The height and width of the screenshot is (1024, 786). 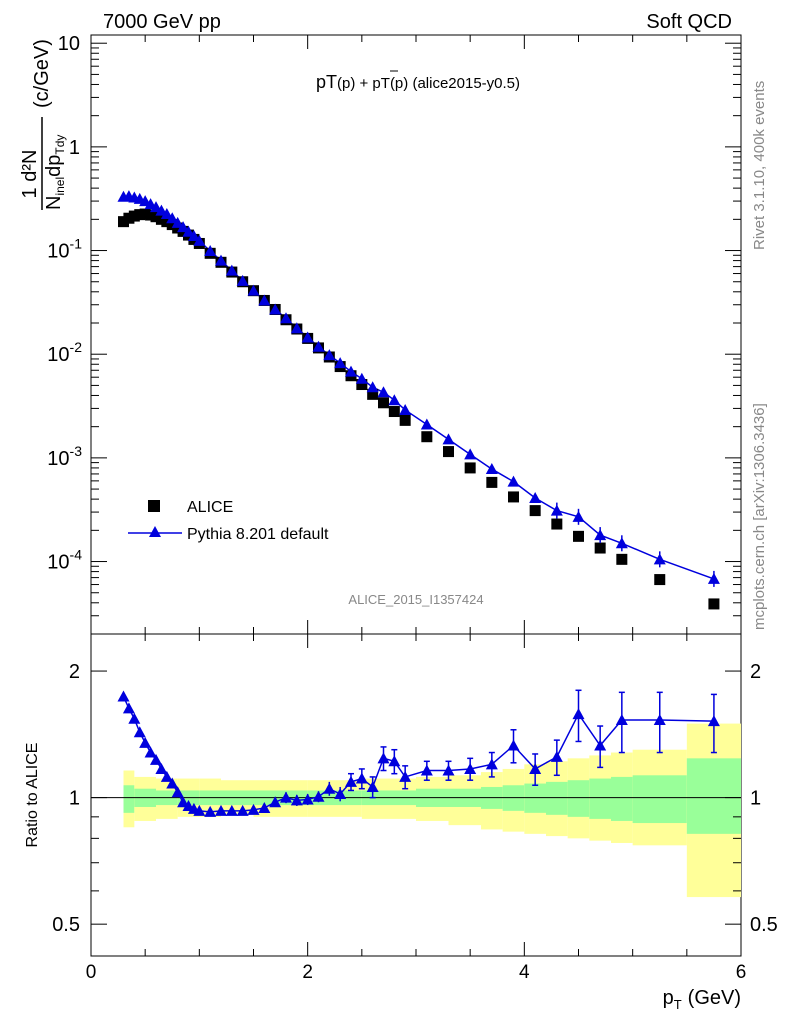 I want to click on ratio-y-tick-label-right: 2, so click(x=755, y=672).